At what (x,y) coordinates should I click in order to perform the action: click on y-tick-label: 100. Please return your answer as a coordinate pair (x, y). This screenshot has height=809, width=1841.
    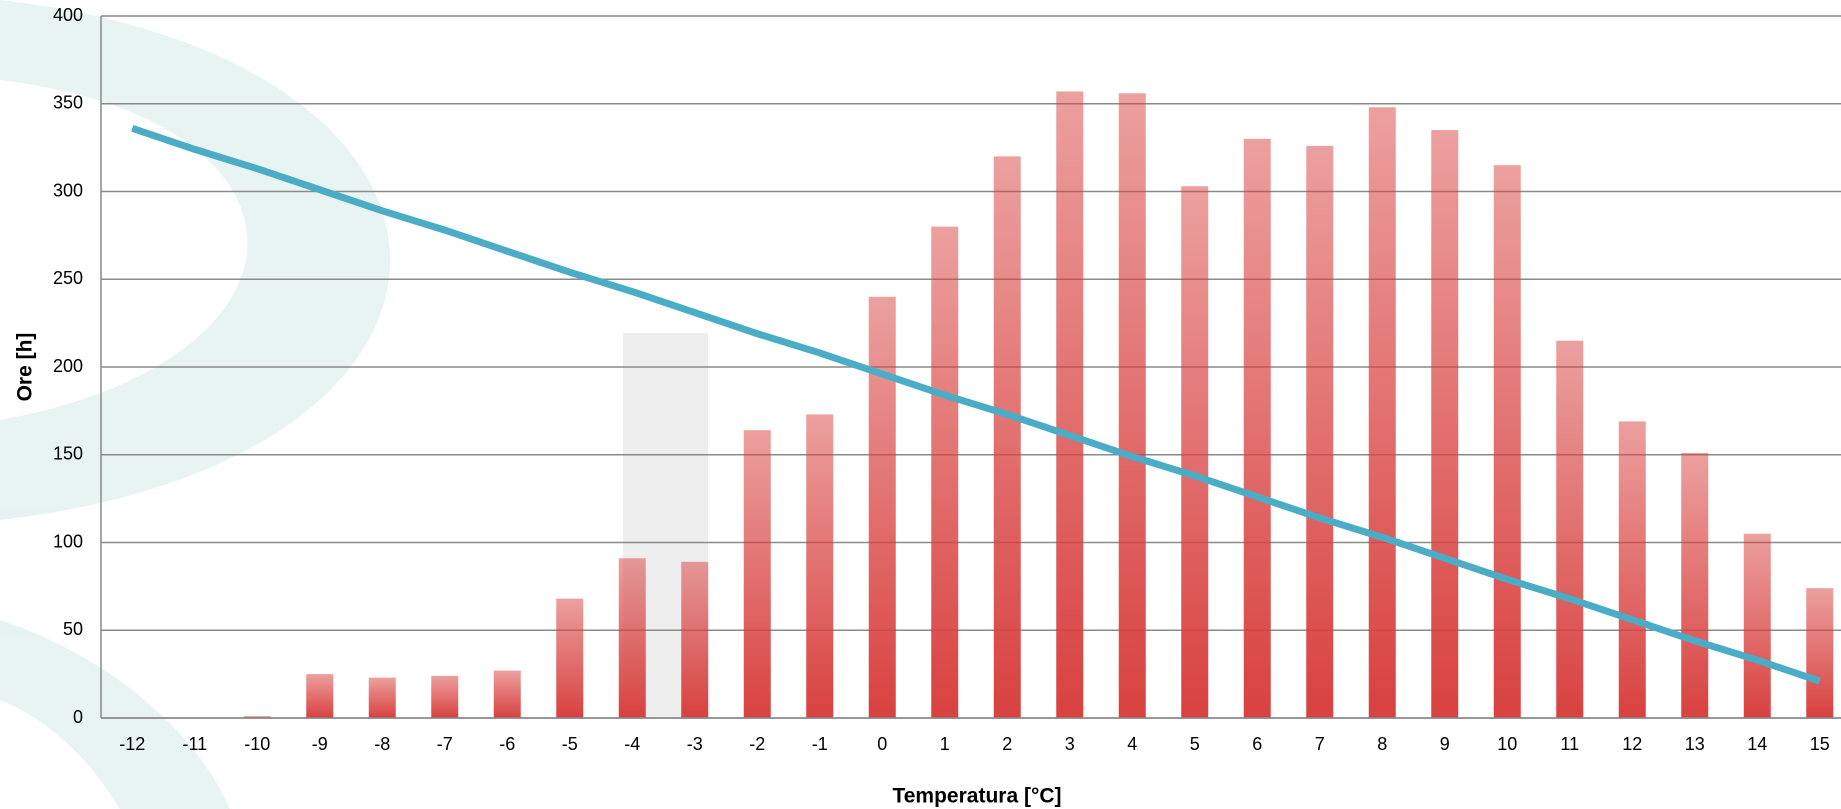
    Looking at the image, I should click on (68, 541).